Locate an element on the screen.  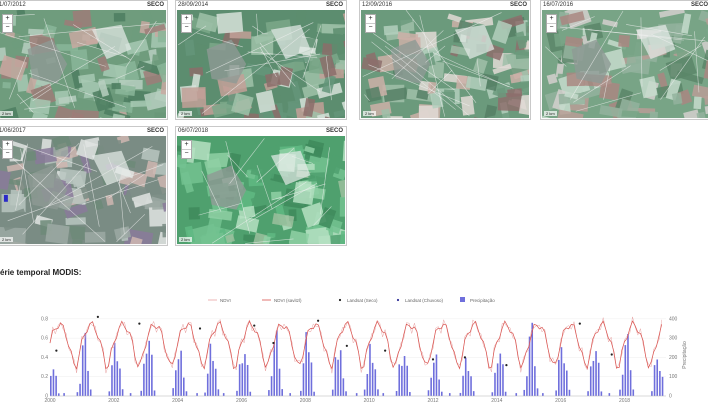
satellite-tile: 06/07/2018 SECO + − 2 km is located at coordinates (261, 186).